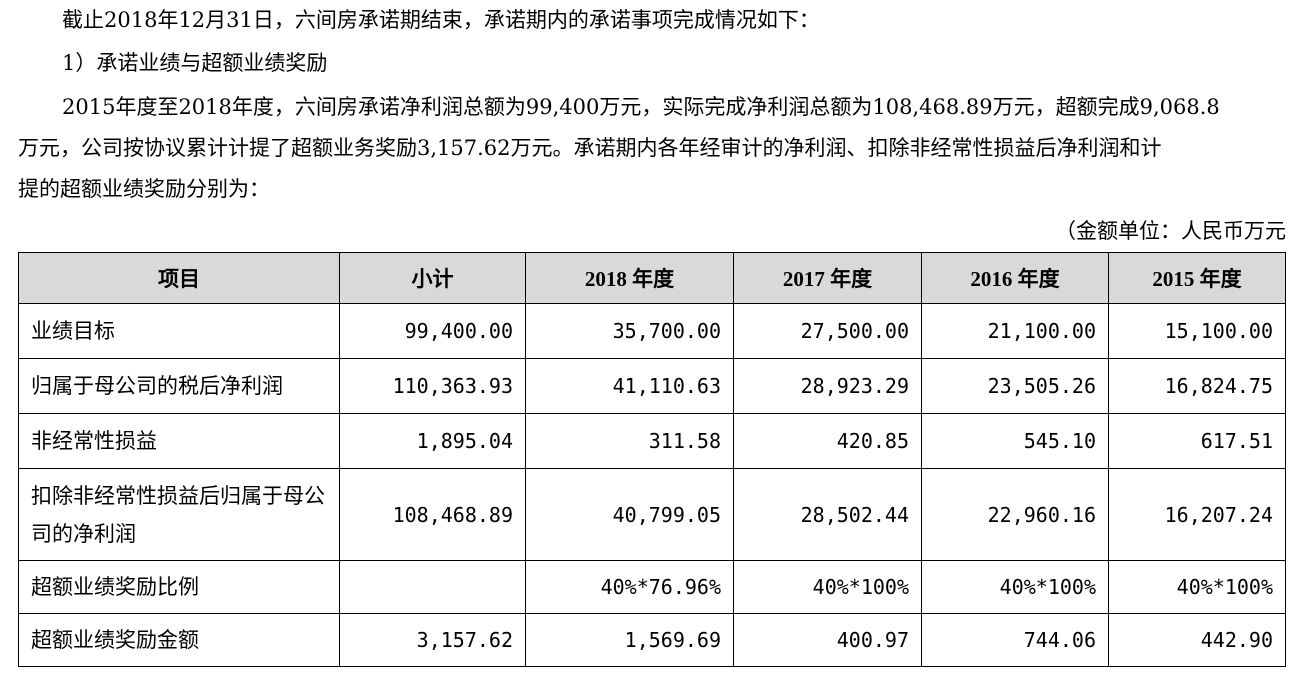  What do you see at coordinates (1015, 386) in the screenshot?
I see `cell-2016: 23,505.26` at bounding box center [1015, 386].